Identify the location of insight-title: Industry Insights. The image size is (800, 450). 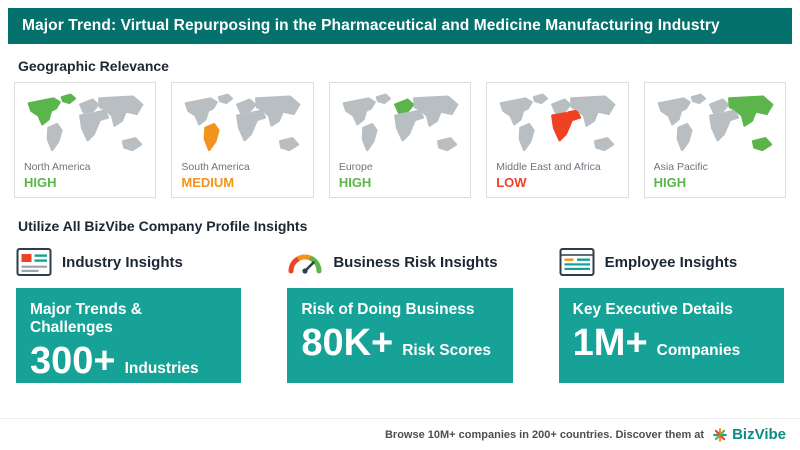
(122, 262).